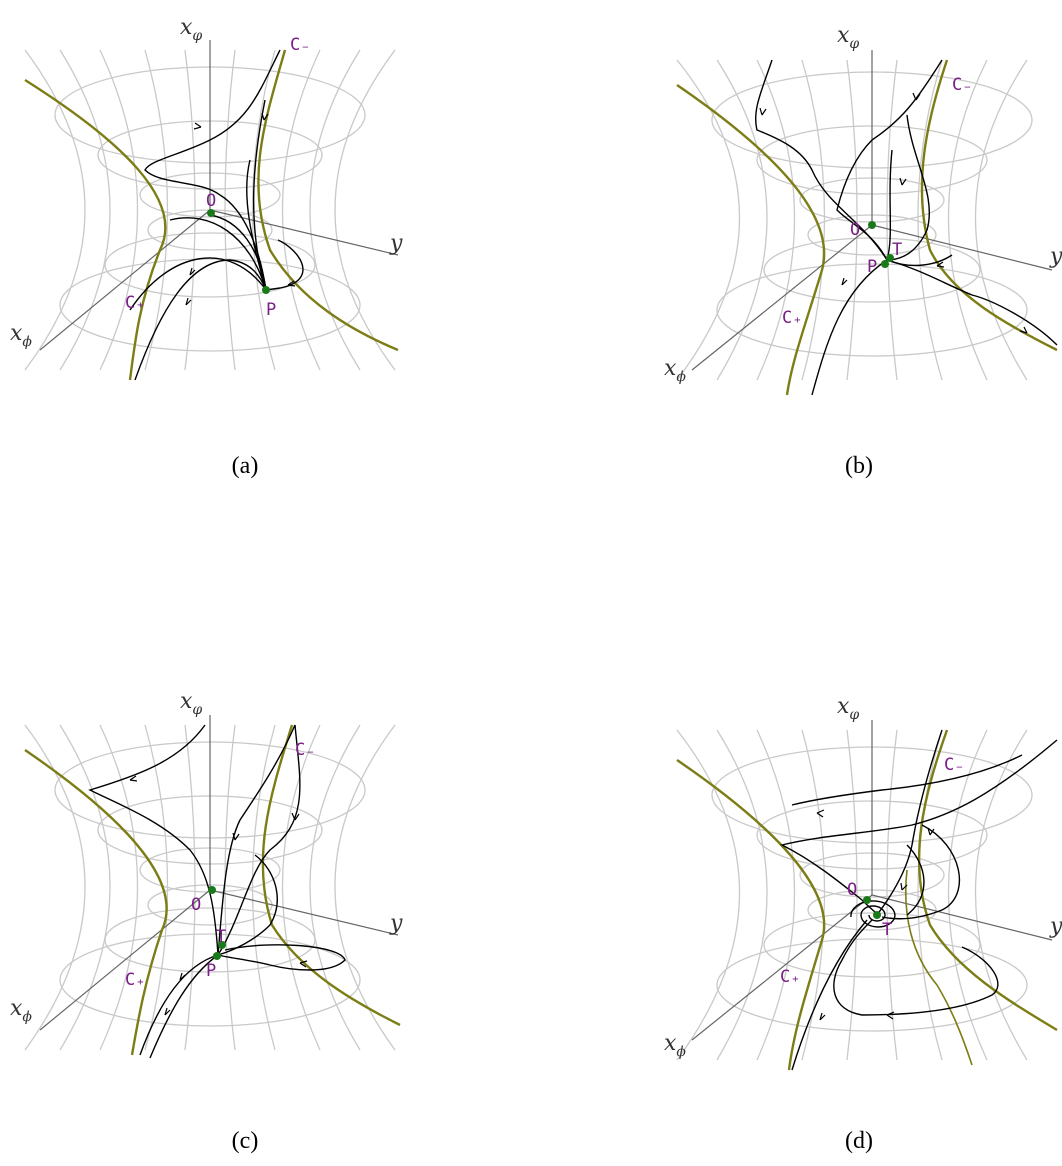  I want to click on panel-c: xφ y xϕ C₋ C₊ O T P, so click(220, 869).